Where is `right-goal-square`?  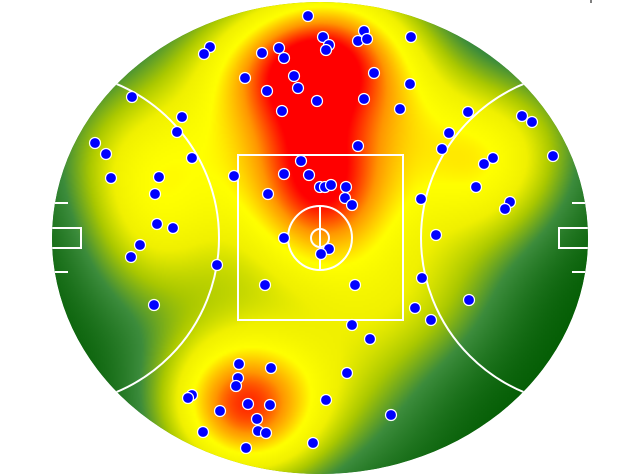 right-goal-square is located at coordinates (573, 238).